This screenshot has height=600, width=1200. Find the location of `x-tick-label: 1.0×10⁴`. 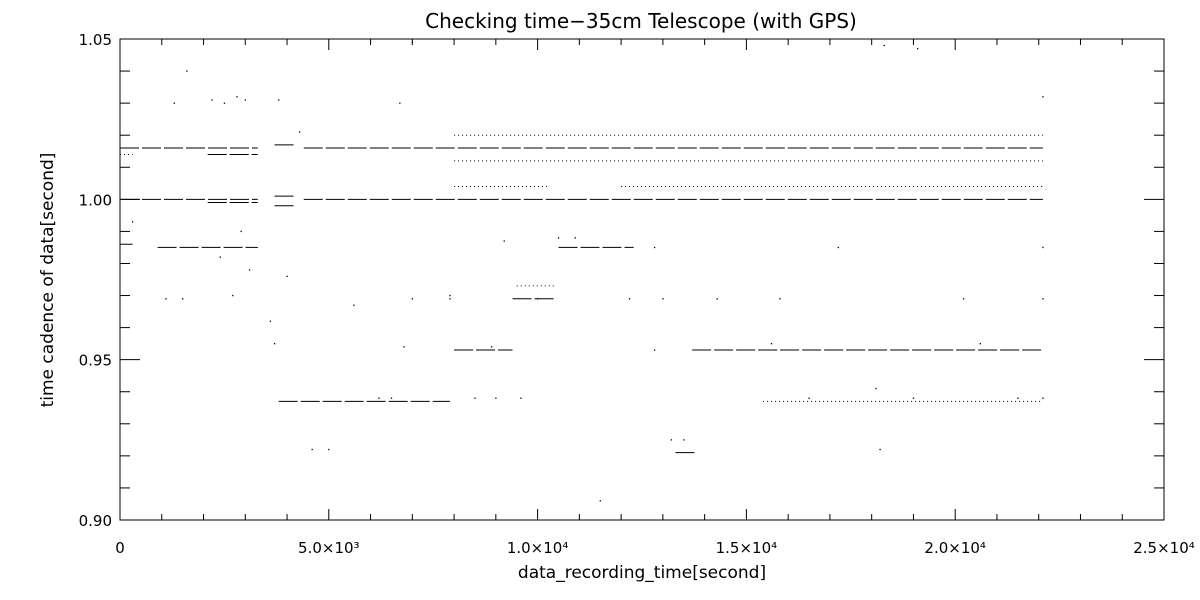

x-tick-label: 1.0×10⁴ is located at coordinates (538, 548).